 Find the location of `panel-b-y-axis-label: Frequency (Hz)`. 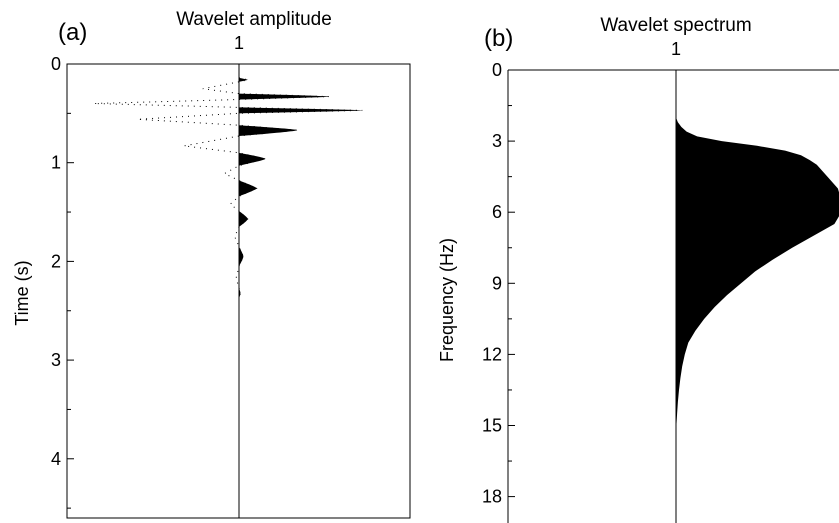

panel-b-y-axis-label: Frequency (Hz) is located at coordinates (447, 300).